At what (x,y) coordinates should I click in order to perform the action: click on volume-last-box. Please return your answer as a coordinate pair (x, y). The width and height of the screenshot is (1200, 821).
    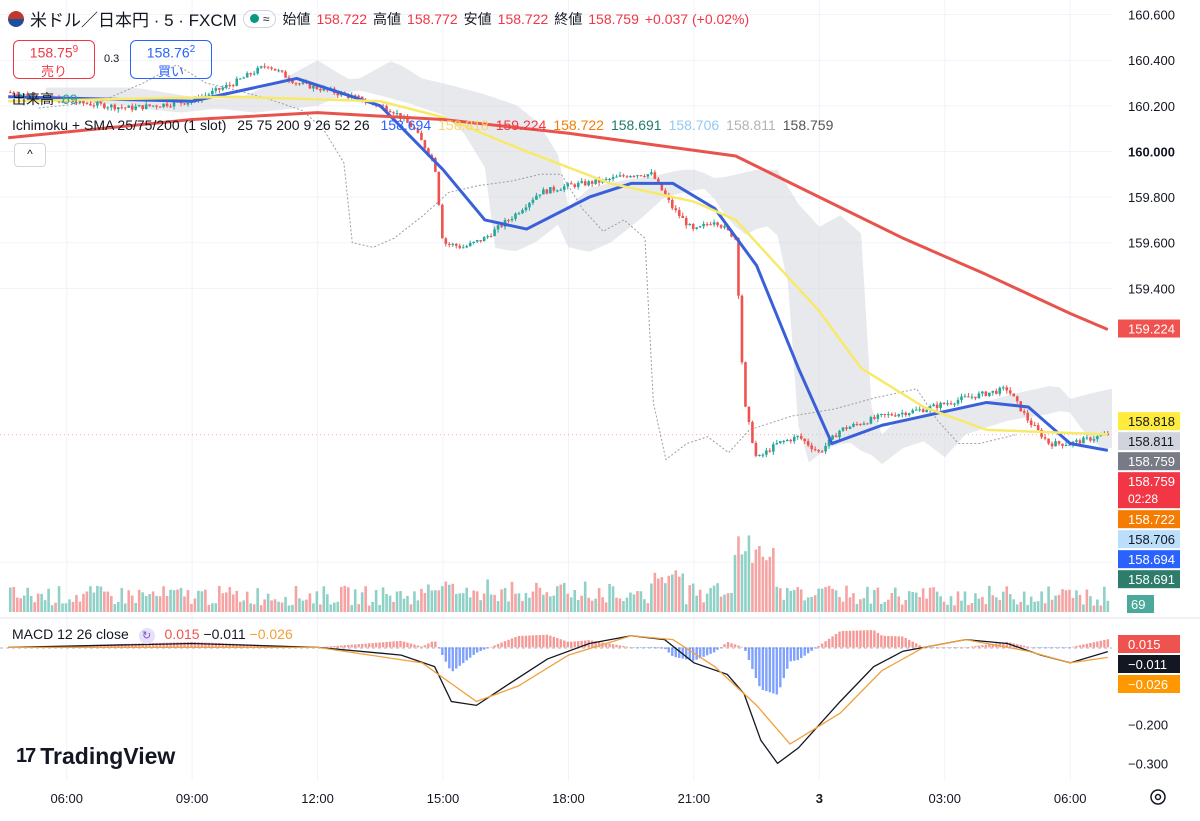
    Looking at the image, I should click on (1140, 604).